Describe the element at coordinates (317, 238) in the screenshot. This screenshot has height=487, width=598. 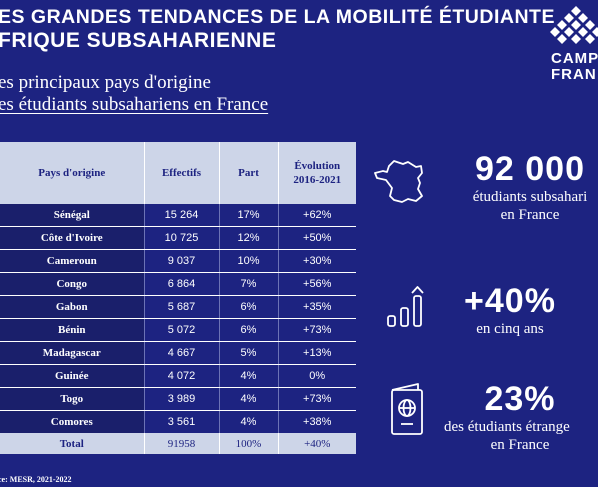
I see `cell-evolution: +50%` at that location.